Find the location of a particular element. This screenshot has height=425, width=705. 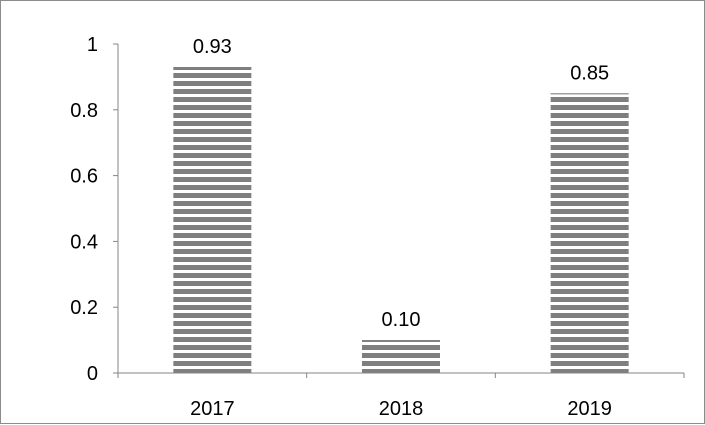

data-label-2018: 0.10 is located at coordinates (401, 320).